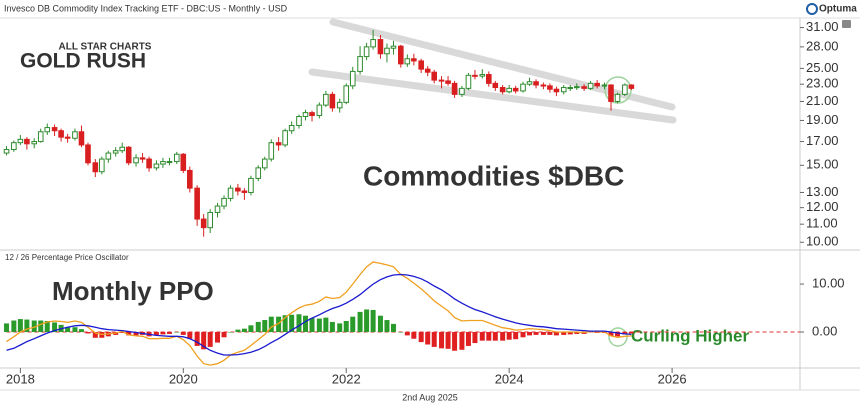  What do you see at coordinates (492, 96) in the screenshot?
I see `wedge-lower` at bounding box center [492, 96].